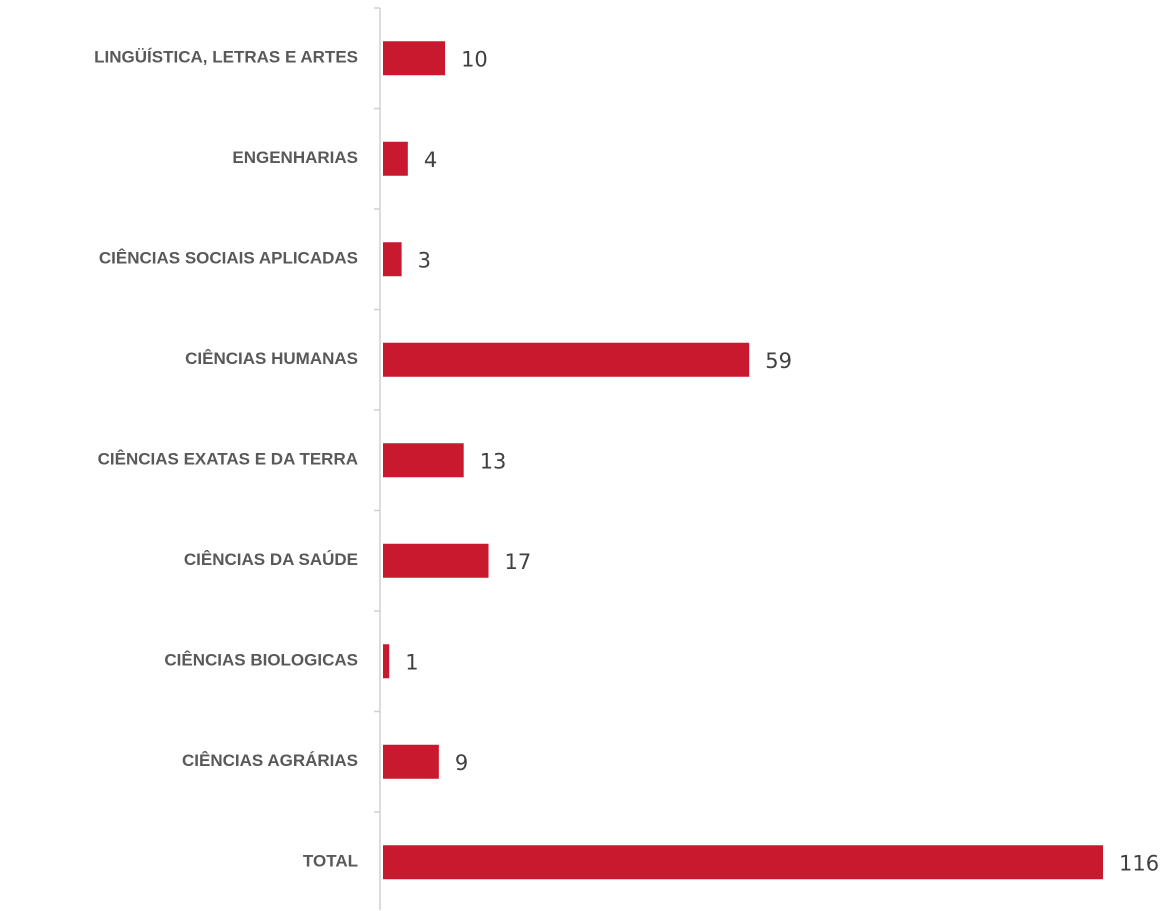 The height and width of the screenshot is (911, 1172). Describe the element at coordinates (226, 57) in the screenshot. I see `category-label: LINGÜÍSTICA, LETRAS E ARTES` at that location.